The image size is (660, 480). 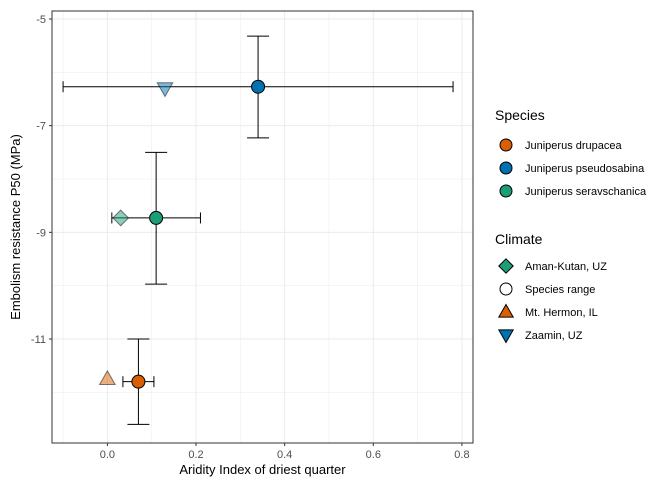 I want to click on x-axis-title: Aridity Index of driest quarter, so click(x=262, y=469).